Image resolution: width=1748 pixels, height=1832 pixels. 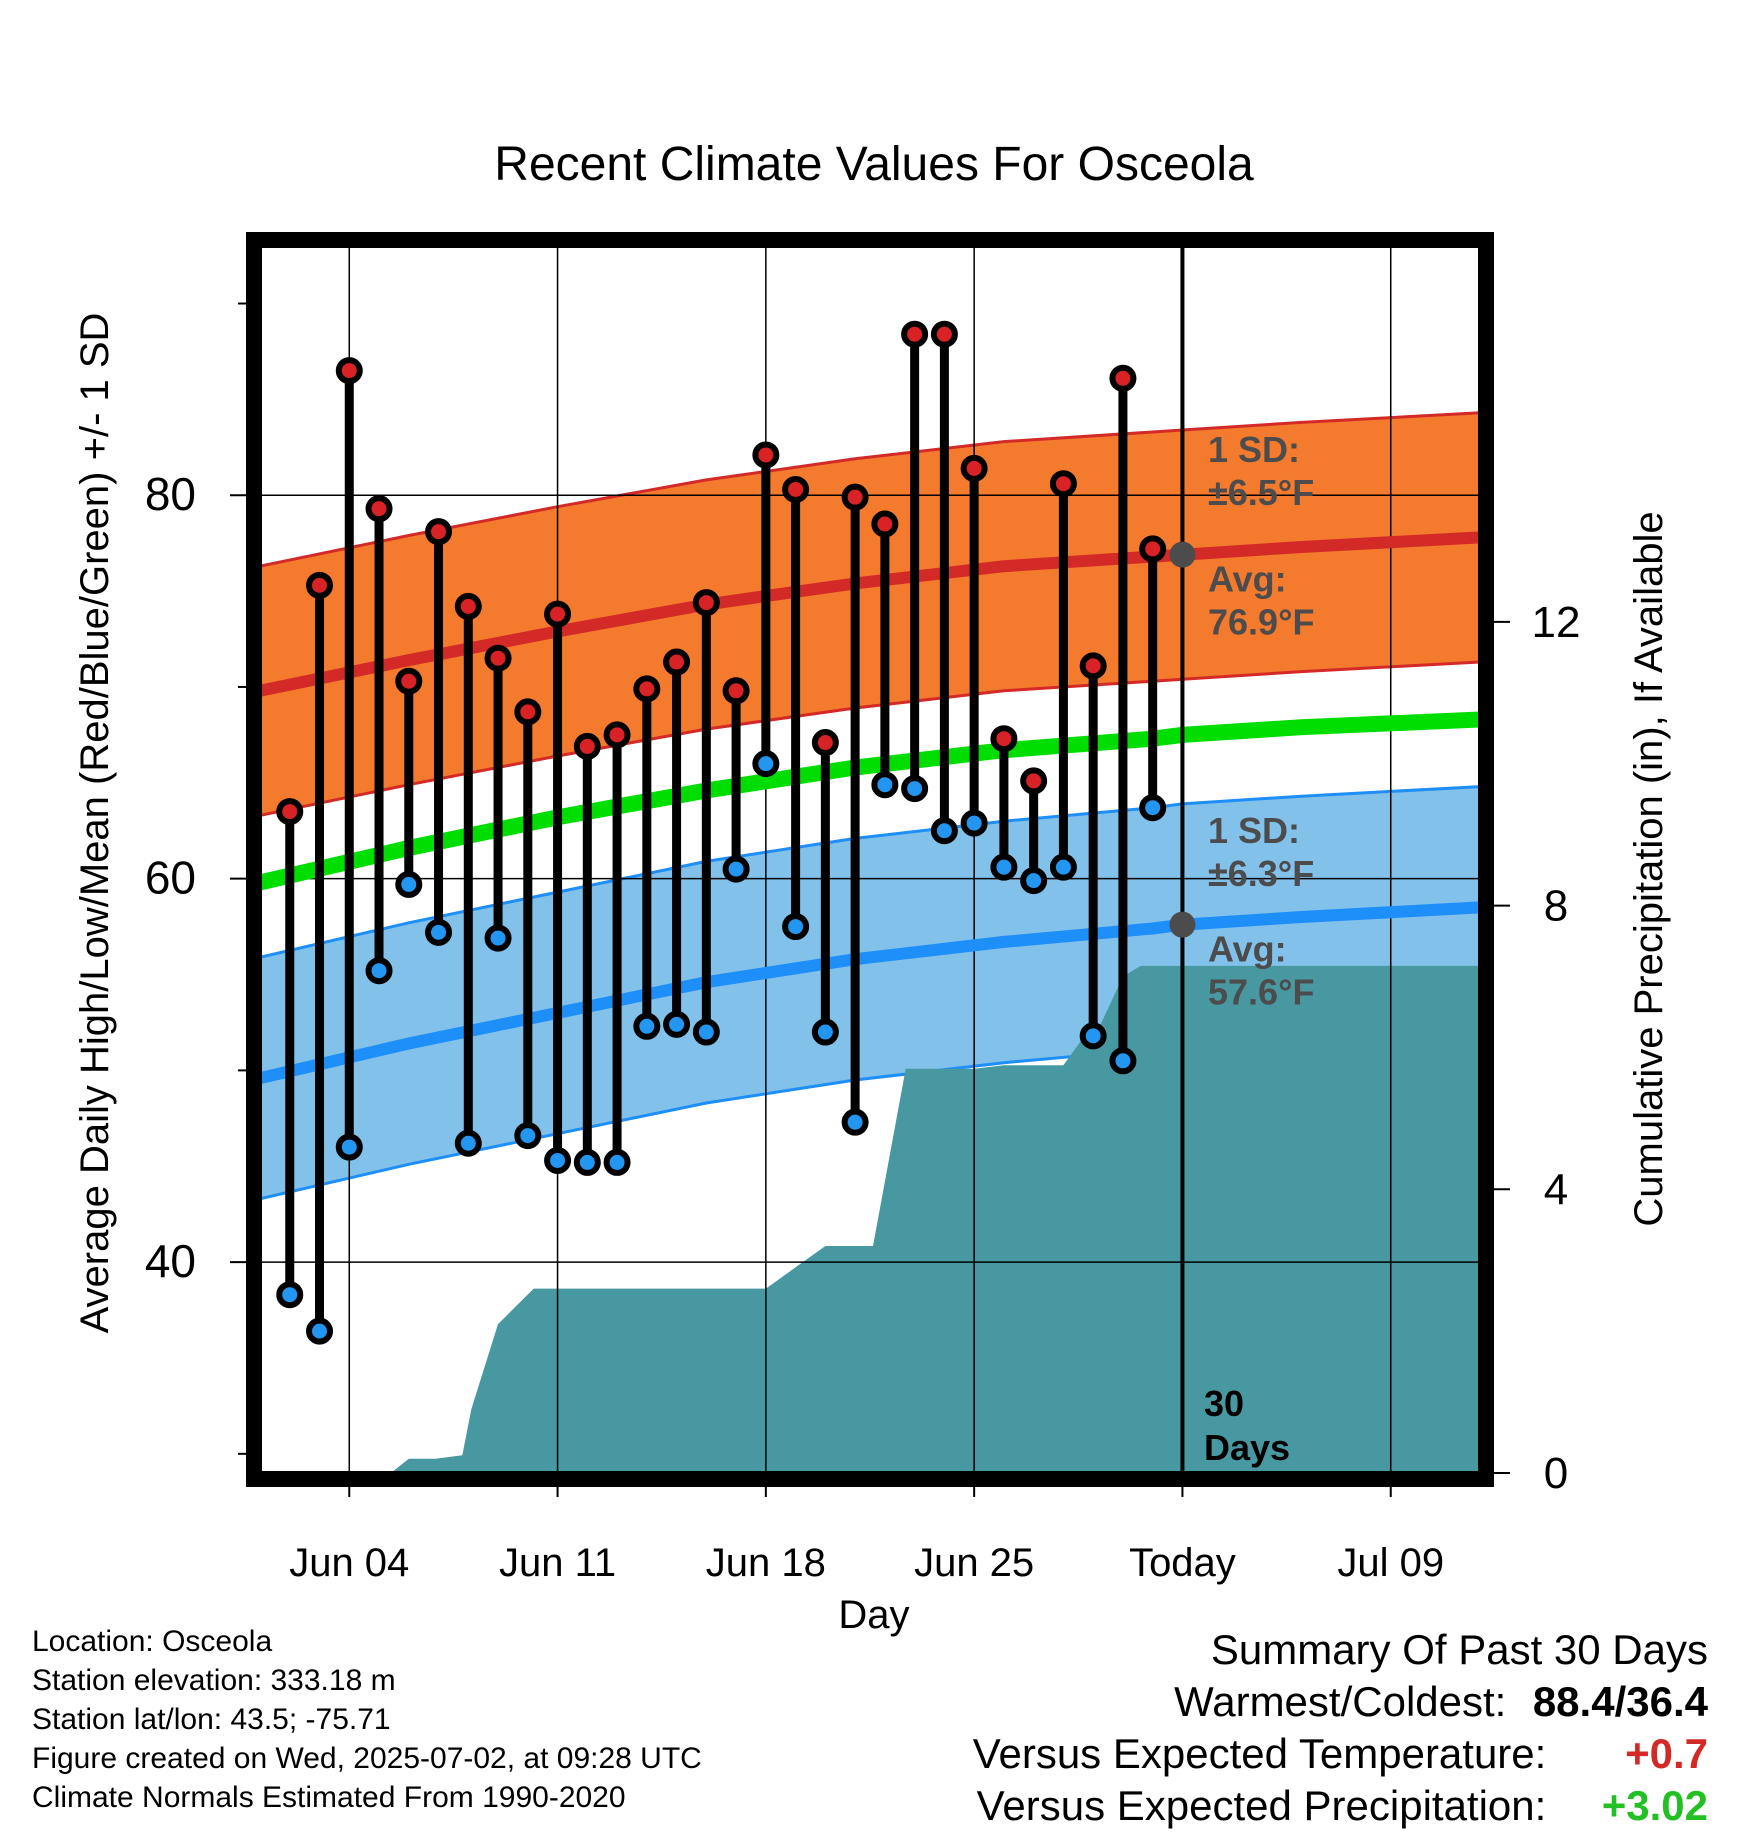 What do you see at coordinates (1254, 449) in the screenshot?
I see `annotation-high-sd: 1 SD:` at bounding box center [1254, 449].